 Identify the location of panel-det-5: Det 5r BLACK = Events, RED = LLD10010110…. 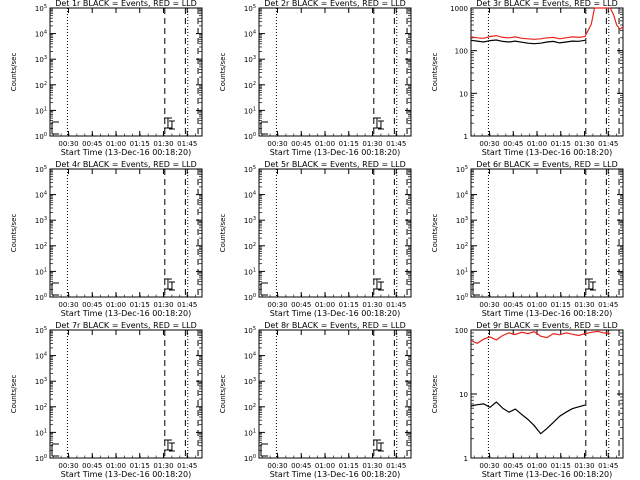
(315, 239).